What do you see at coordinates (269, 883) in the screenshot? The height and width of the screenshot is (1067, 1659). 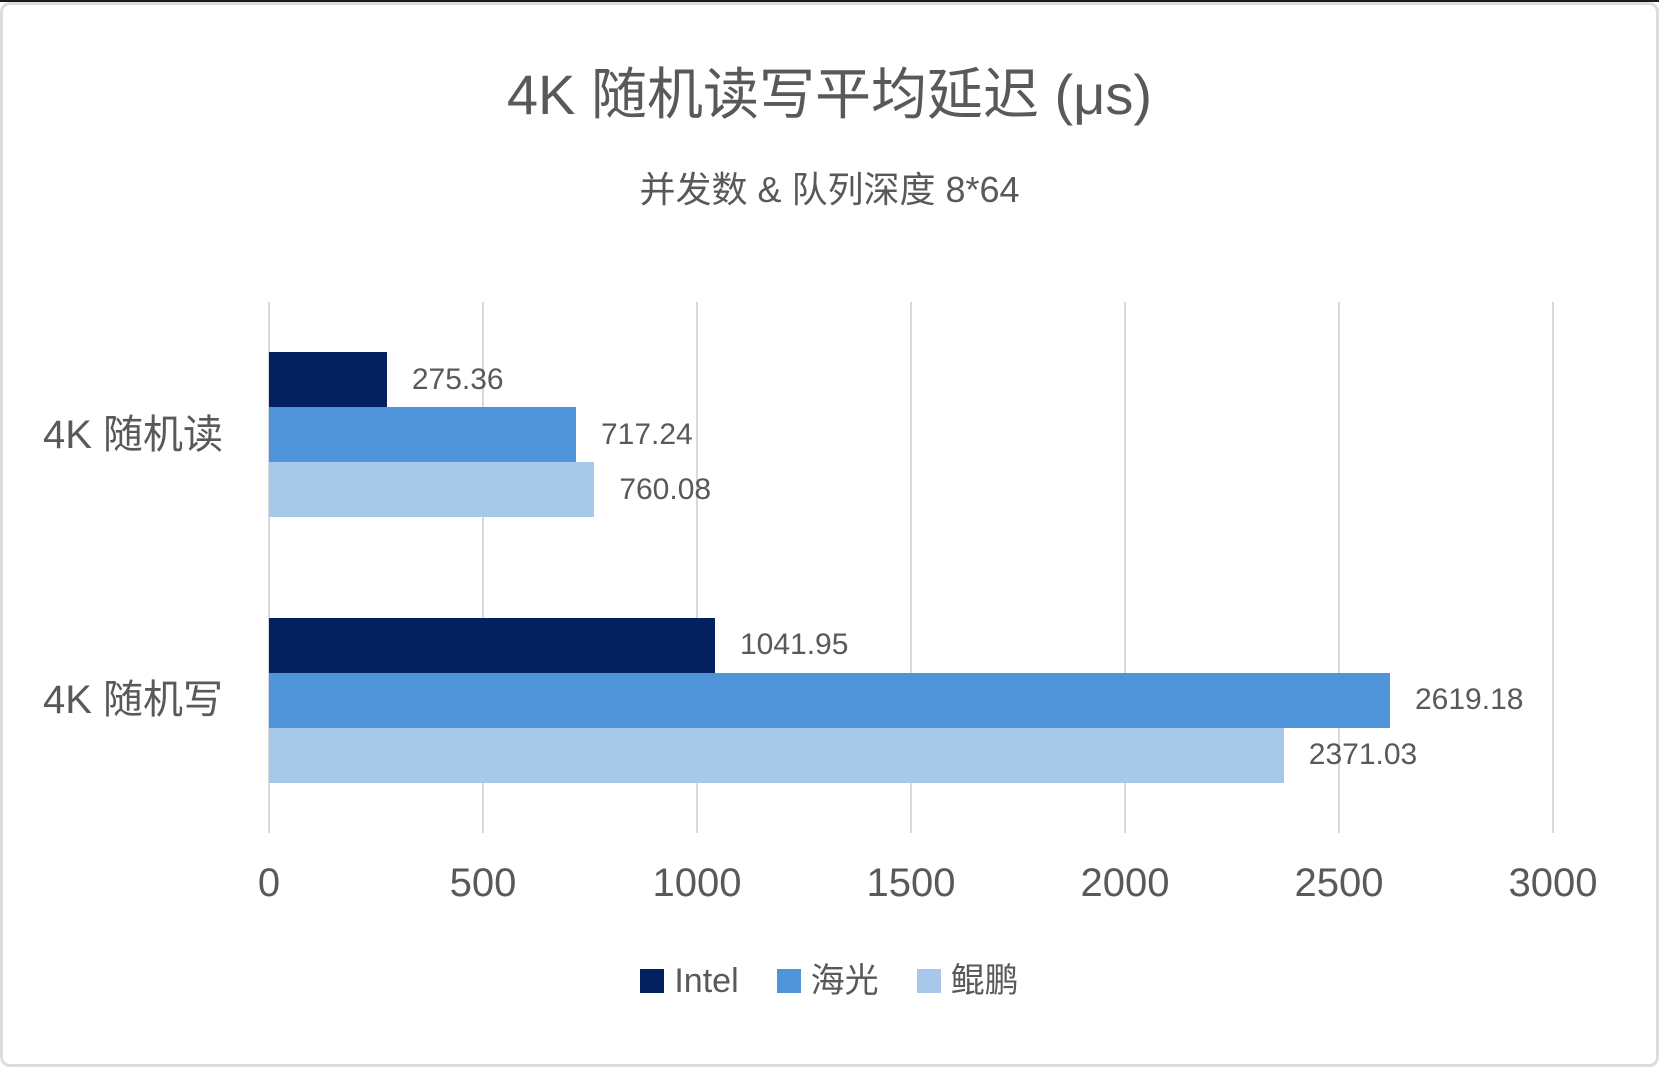 I see `x-axis-tick: 0` at bounding box center [269, 883].